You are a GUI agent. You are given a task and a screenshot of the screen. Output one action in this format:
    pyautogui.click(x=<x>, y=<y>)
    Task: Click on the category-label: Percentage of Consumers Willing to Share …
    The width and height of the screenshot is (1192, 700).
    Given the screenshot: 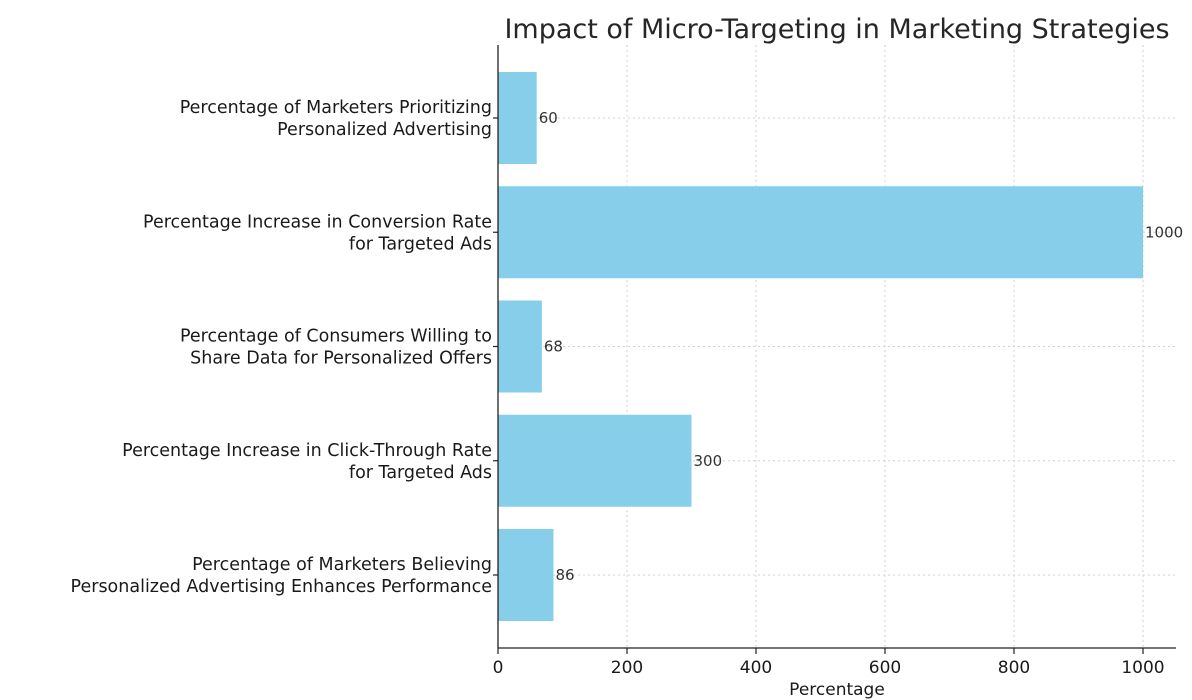 What is the action you would take?
    pyautogui.click(x=336, y=348)
    